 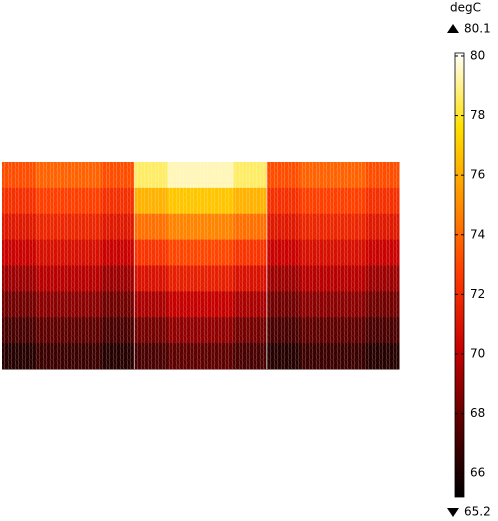 I want to click on colorbar-tick-label: 74, so click(x=477, y=234).